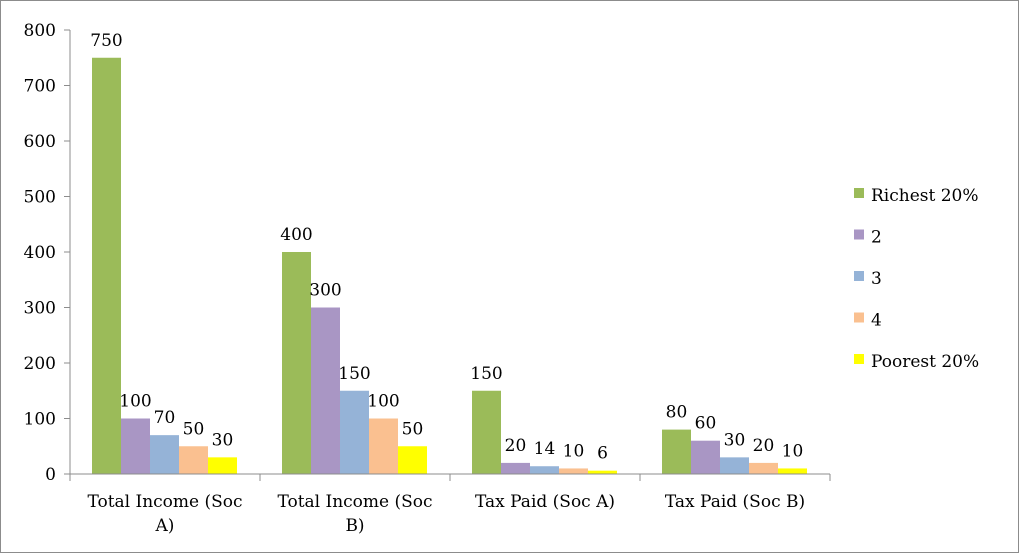  Describe the element at coordinates (40, 364) in the screenshot. I see `y-tick-label: 200` at that location.